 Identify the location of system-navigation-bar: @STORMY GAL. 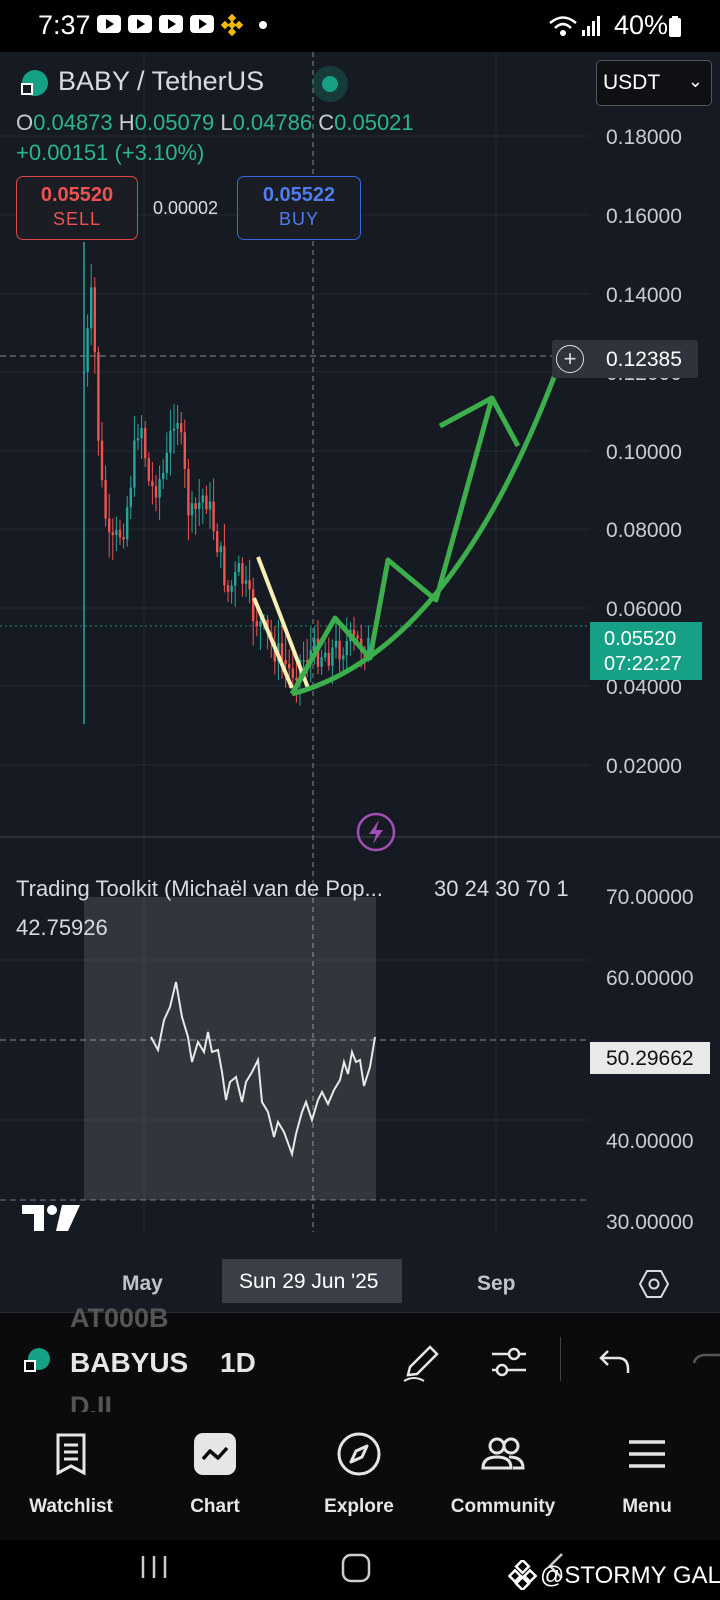
(360, 1570).